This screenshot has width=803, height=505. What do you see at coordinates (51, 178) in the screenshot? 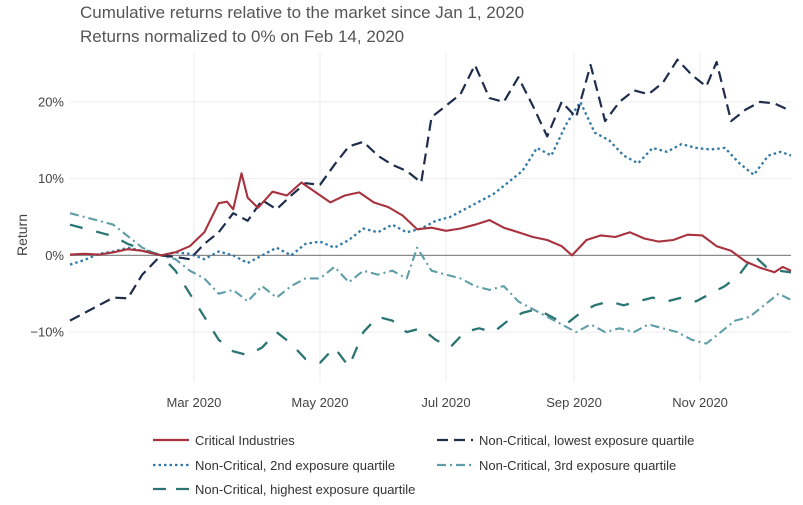
I see `y-tick-label: 10%` at bounding box center [51, 178].